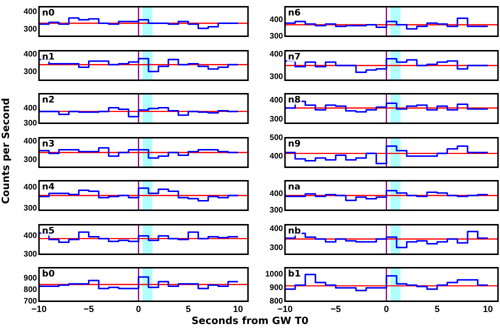 This screenshot has height=329, width=500. Describe the element at coordinates (31, 301) in the screenshot. I see `y-tick-label: 700` at that location.